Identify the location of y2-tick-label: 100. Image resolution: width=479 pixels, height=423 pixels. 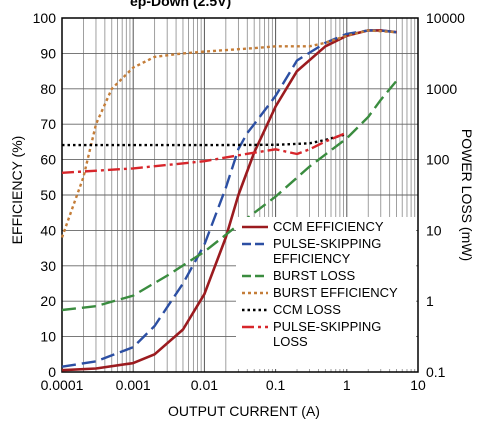
(438, 160).